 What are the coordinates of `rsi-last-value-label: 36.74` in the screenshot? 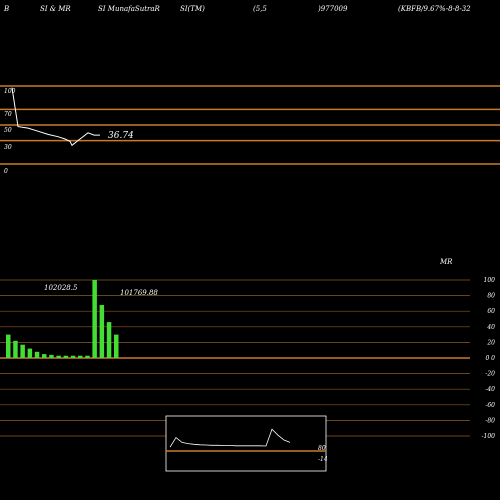 It's located at (121, 136).